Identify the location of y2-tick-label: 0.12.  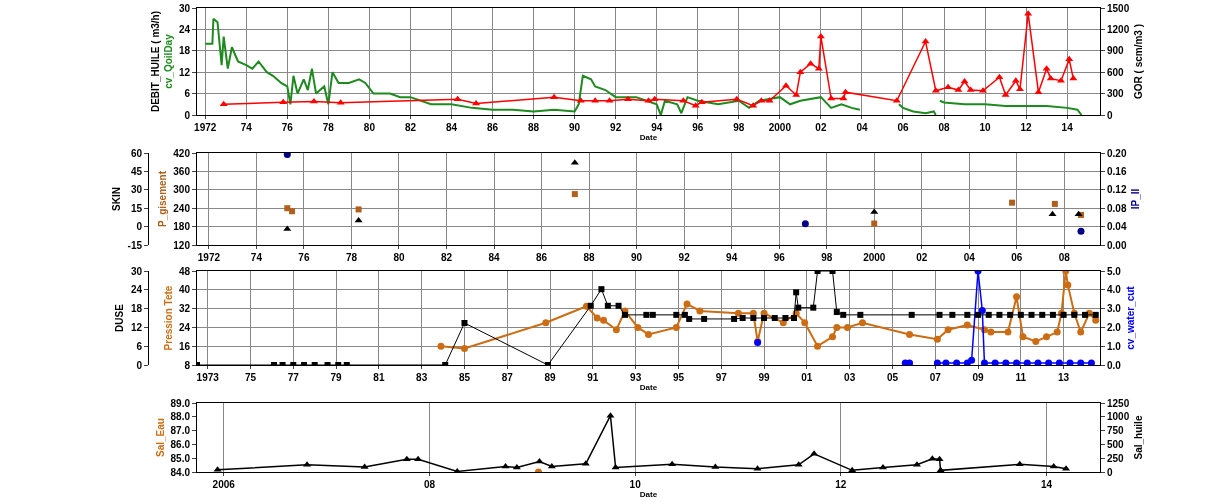
(1117, 190).